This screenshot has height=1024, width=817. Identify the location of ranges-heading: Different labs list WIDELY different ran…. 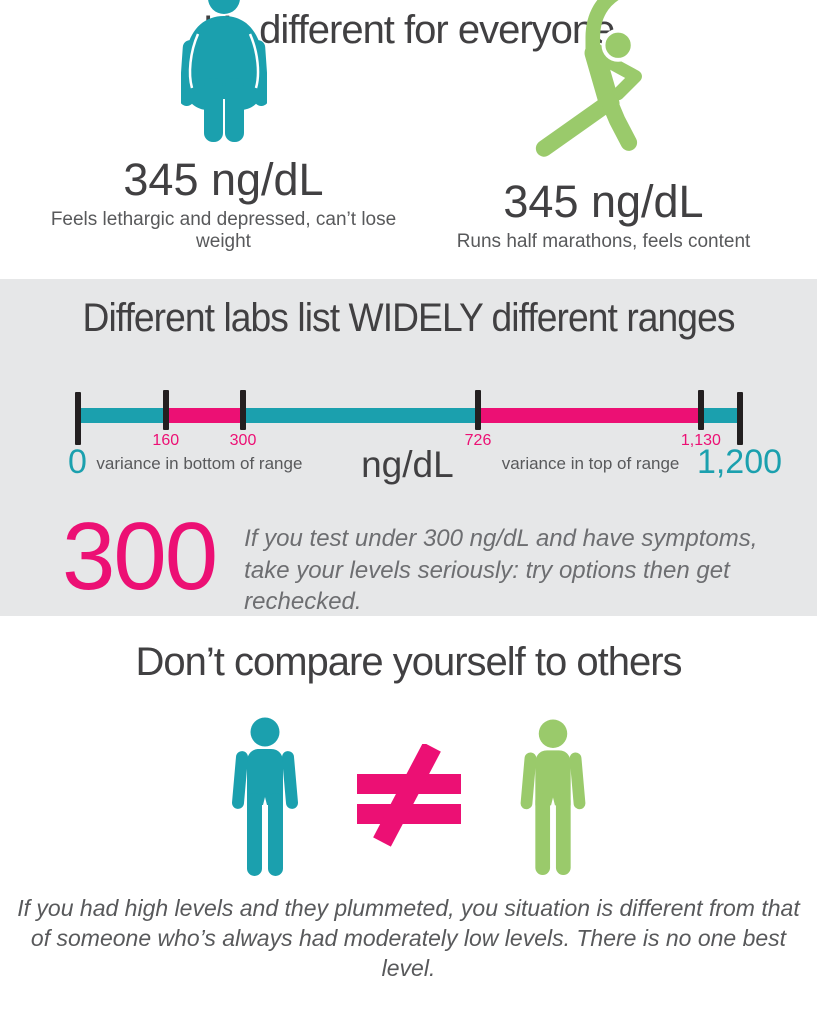
(409, 318).